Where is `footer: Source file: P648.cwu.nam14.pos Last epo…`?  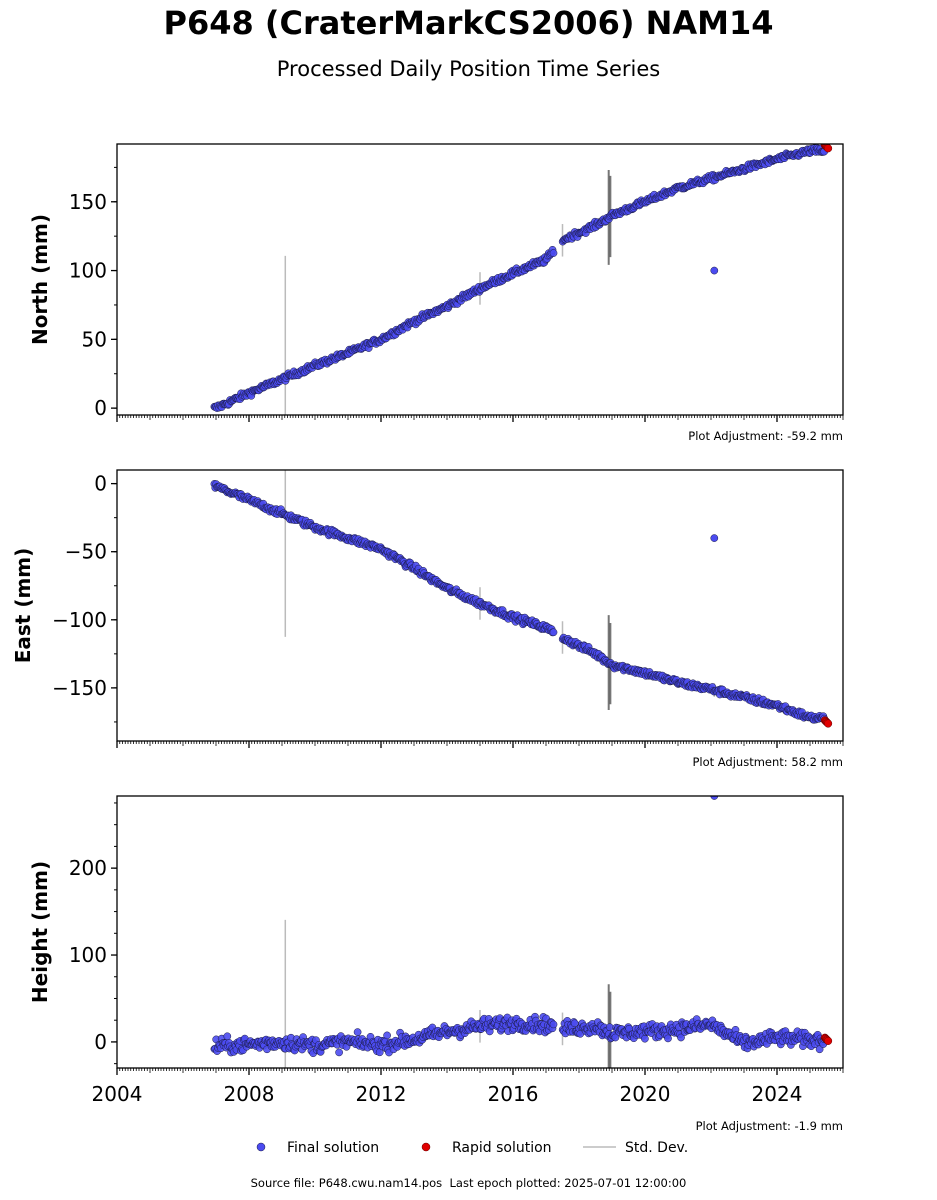
footer: Source file: P648.cwu.nam14.pos Last epo… is located at coordinates (468, 1183).